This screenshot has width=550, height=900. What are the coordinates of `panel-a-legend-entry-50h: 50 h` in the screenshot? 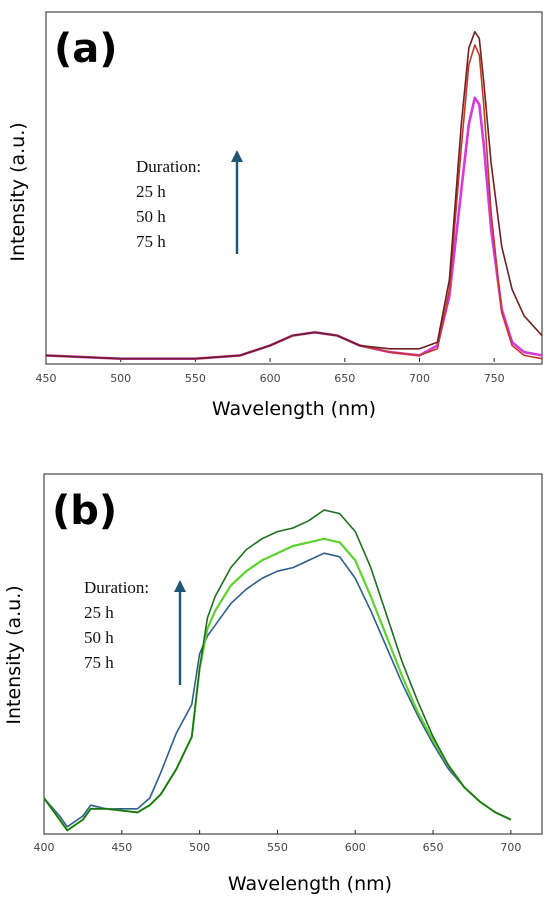 It's located at (151, 216).